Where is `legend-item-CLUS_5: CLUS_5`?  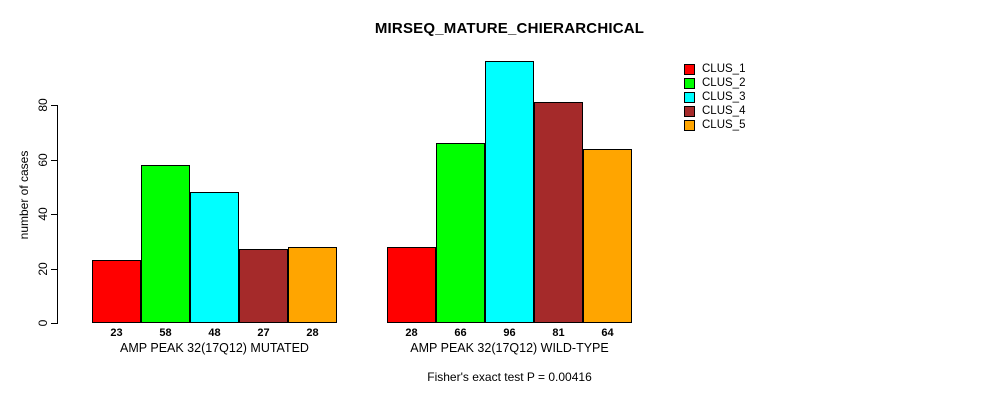 legend-item-CLUS_5: CLUS_5 is located at coordinates (714, 125).